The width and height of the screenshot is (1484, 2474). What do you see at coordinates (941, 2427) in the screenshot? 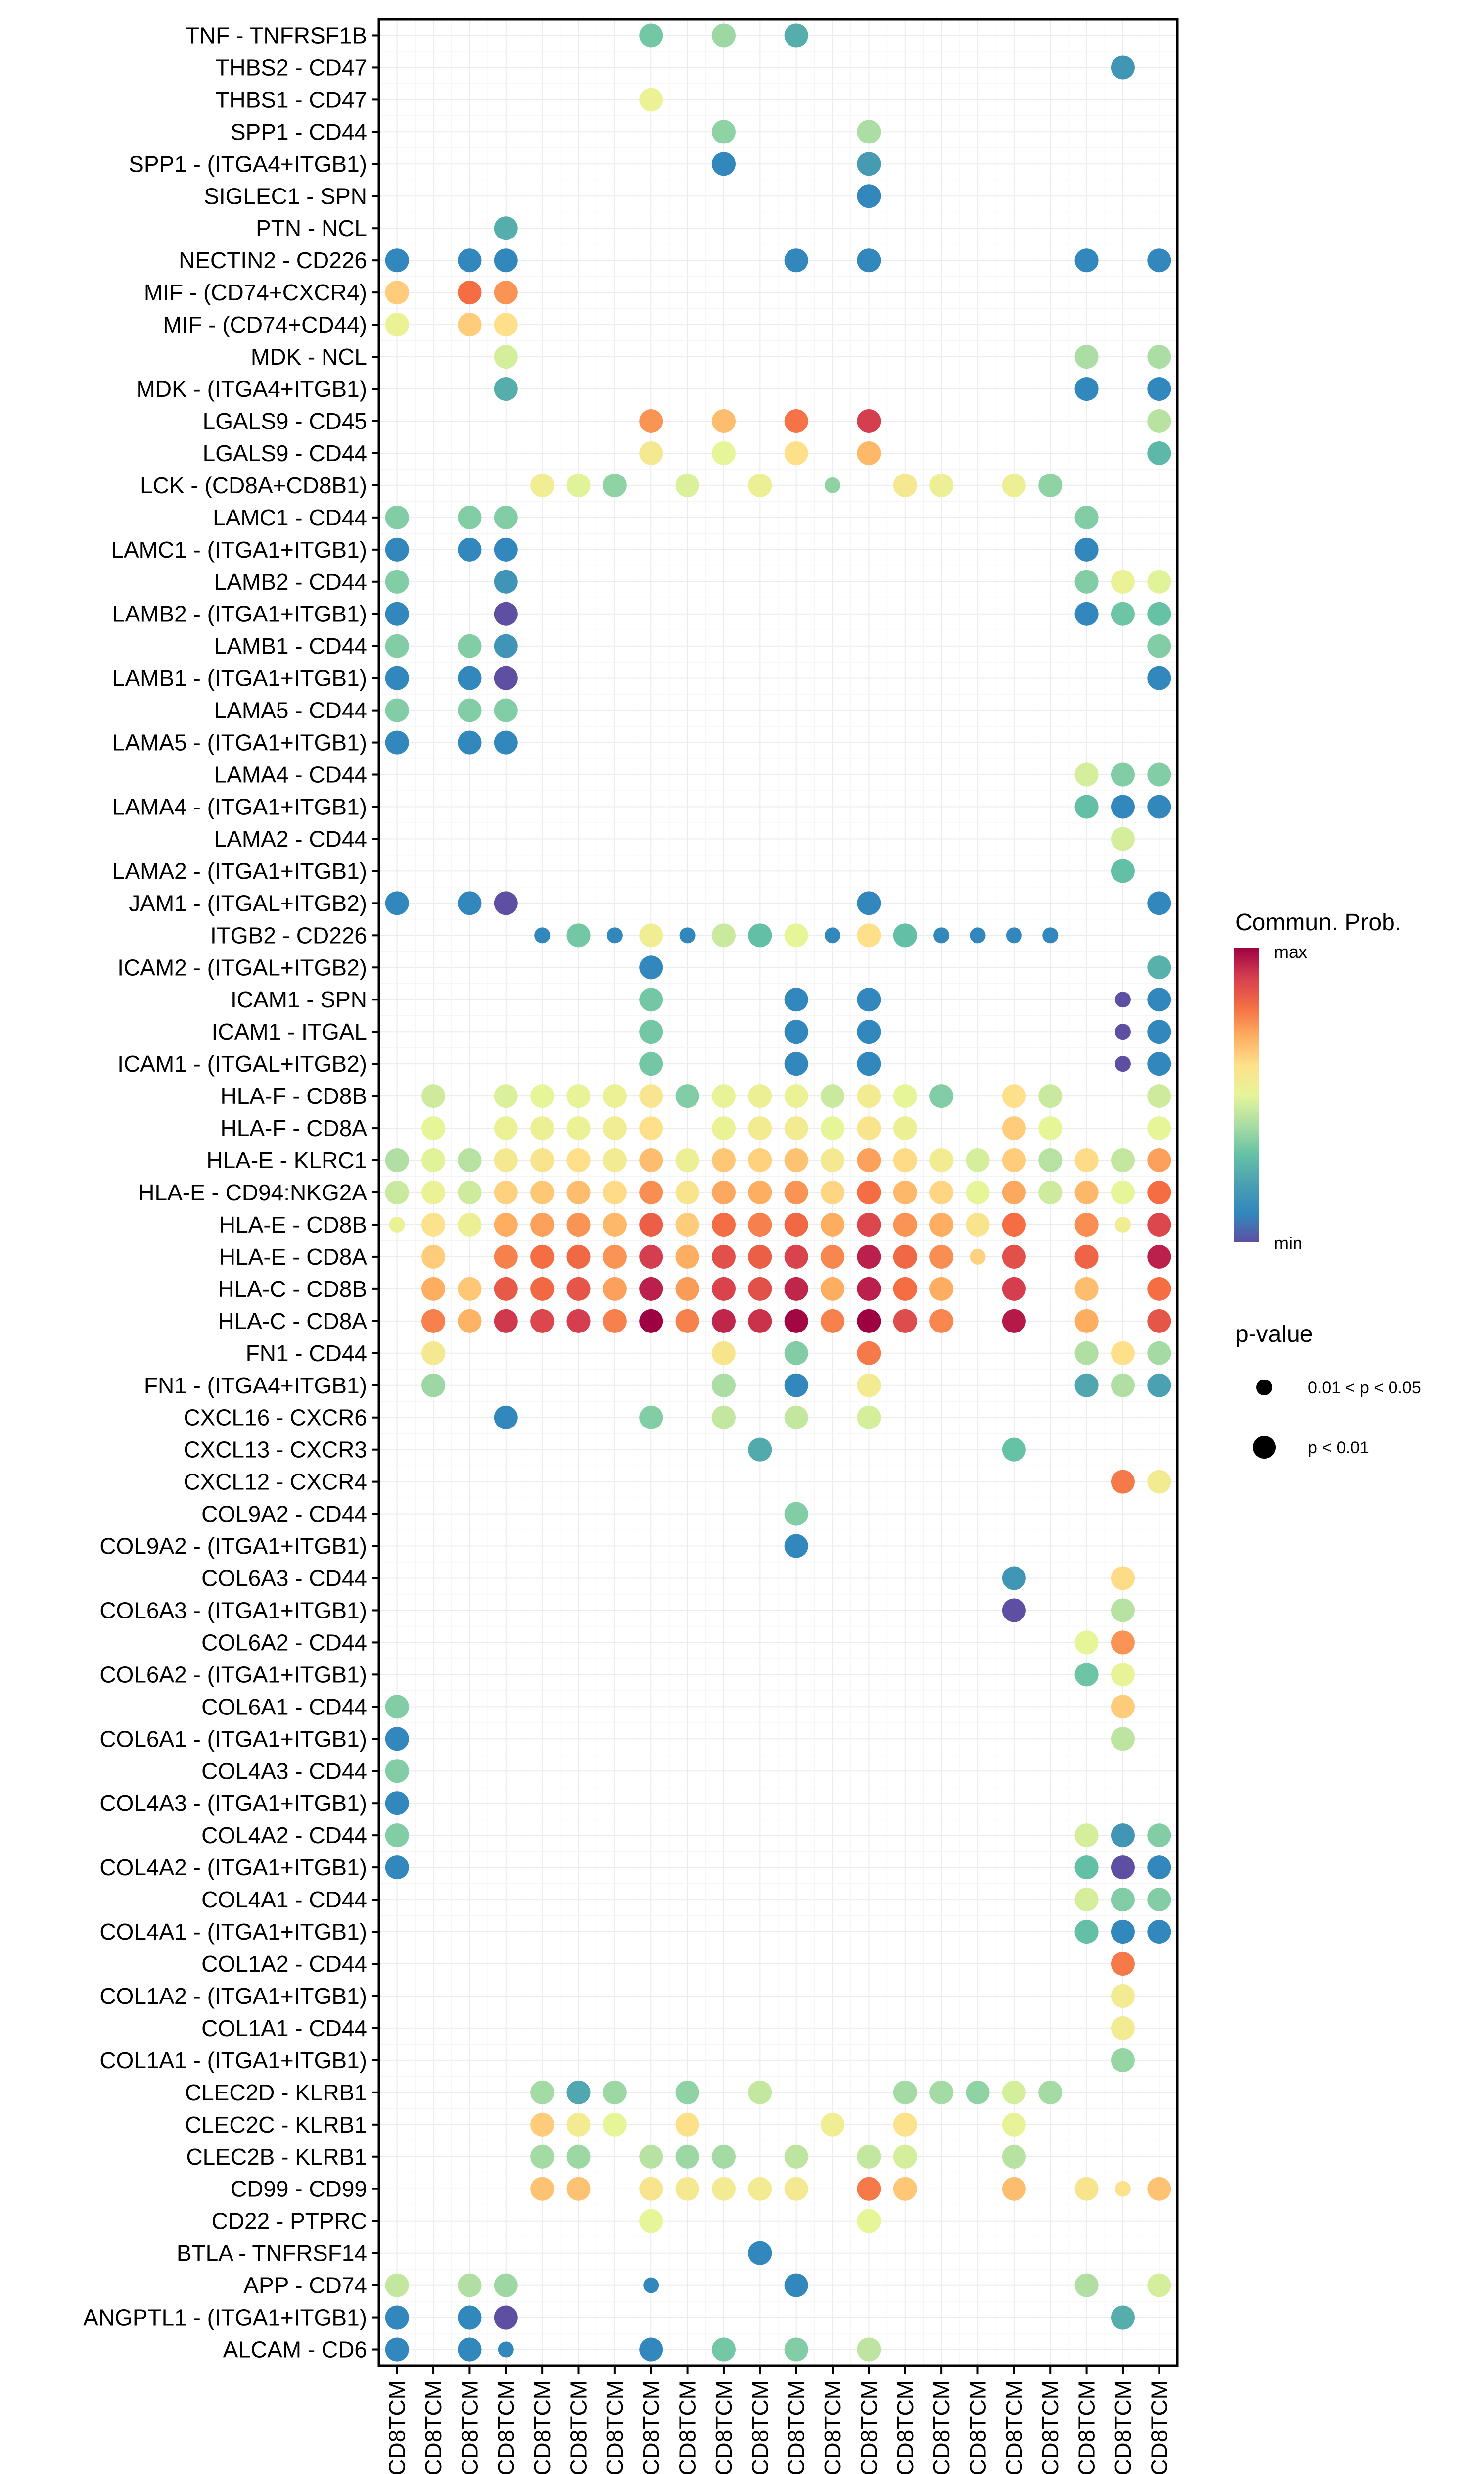
I see `x-tick-label: TFH -> CD8TCM` at bounding box center [941, 2427].